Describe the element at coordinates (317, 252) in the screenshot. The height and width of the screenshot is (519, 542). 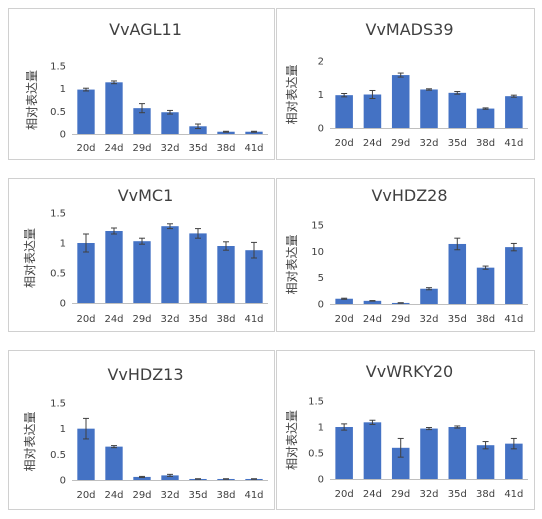
I see `y-tick-label: 10` at that location.